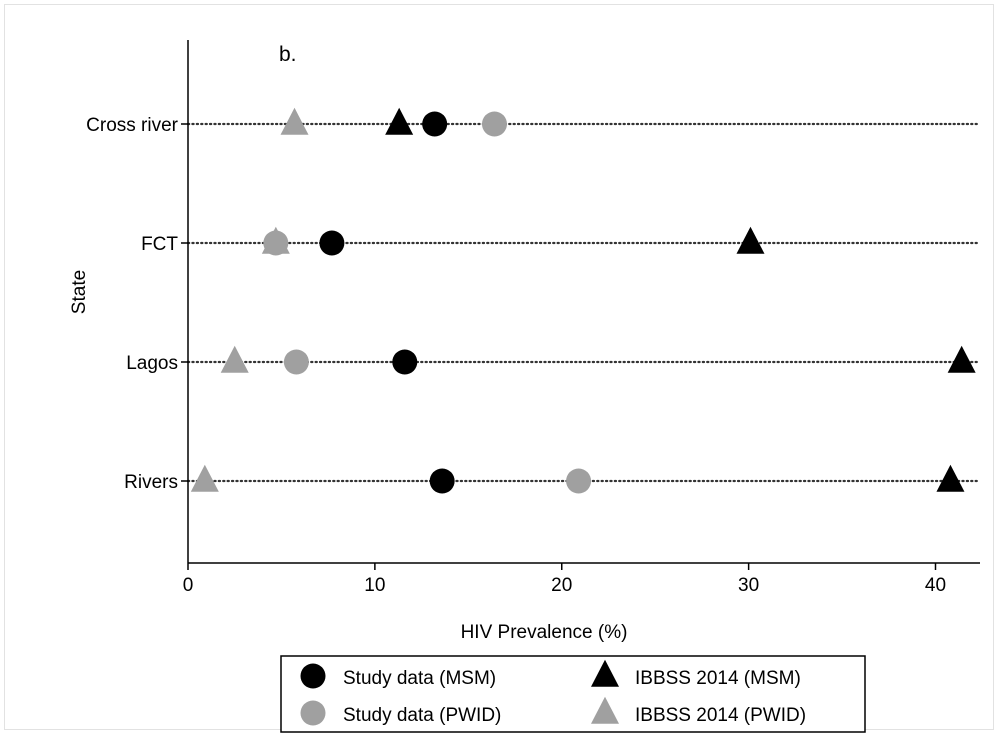 This screenshot has height=734, width=998. What do you see at coordinates (422, 715) in the screenshot?
I see `legend-label-study-data-pwid: Study data (PWID)` at bounding box center [422, 715].